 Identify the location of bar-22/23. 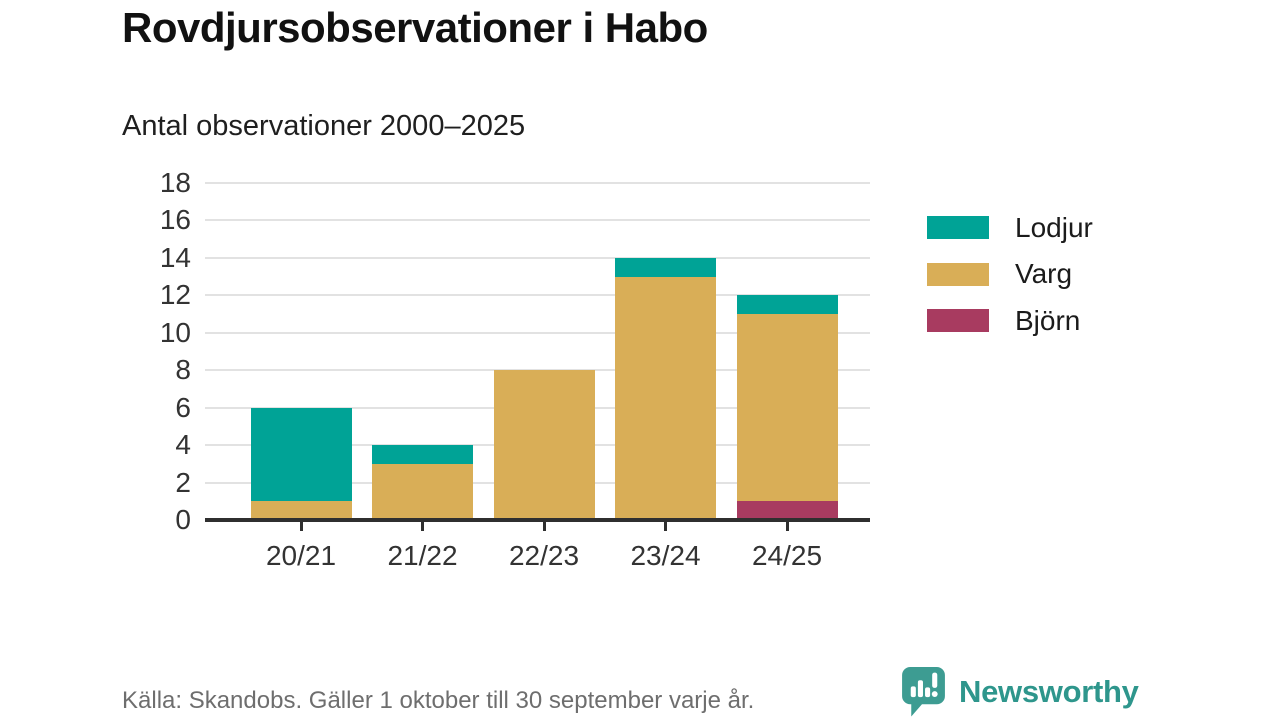
(544, 351).